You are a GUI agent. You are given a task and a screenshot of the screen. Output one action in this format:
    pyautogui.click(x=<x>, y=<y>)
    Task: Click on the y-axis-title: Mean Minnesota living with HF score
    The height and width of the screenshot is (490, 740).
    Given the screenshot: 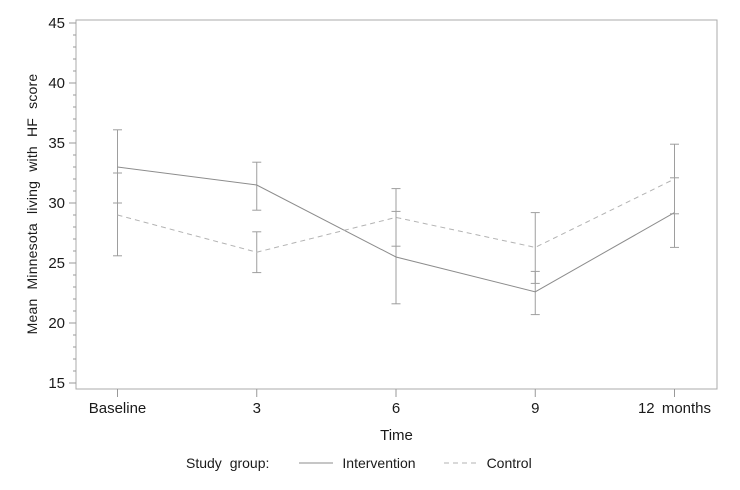 What is the action you would take?
    pyautogui.click(x=32, y=204)
    